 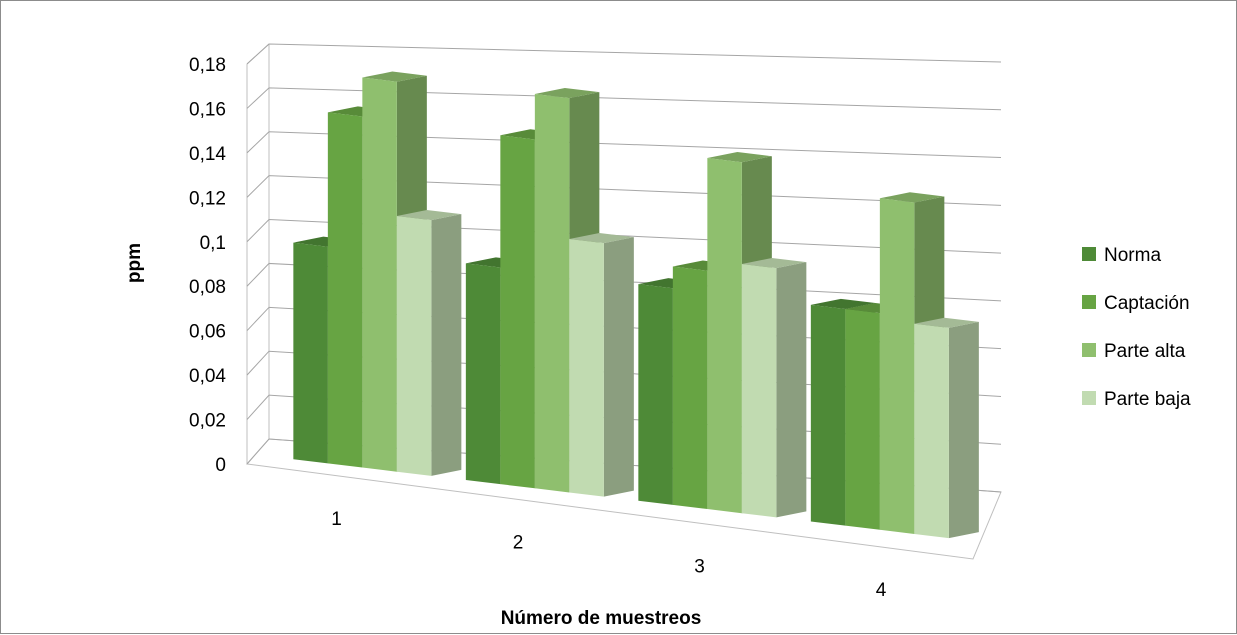 I want to click on y-tick-label: 0, so click(x=220, y=465).